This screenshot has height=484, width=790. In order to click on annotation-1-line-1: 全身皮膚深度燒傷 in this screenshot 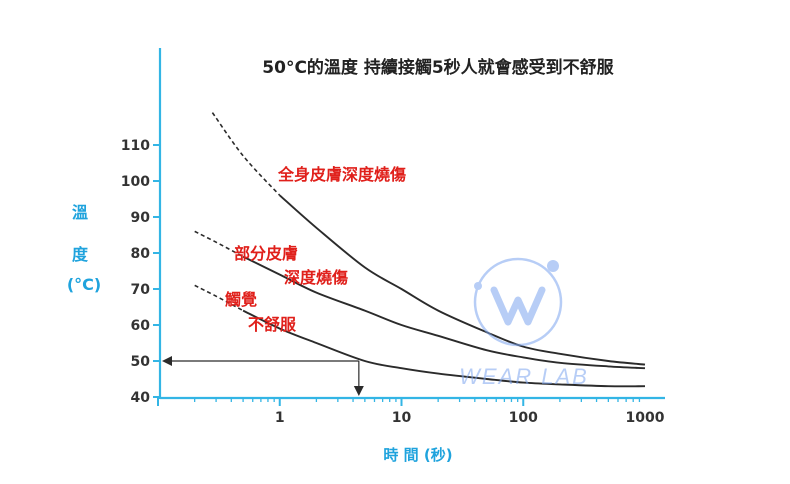, I will do `click(341, 174)`.